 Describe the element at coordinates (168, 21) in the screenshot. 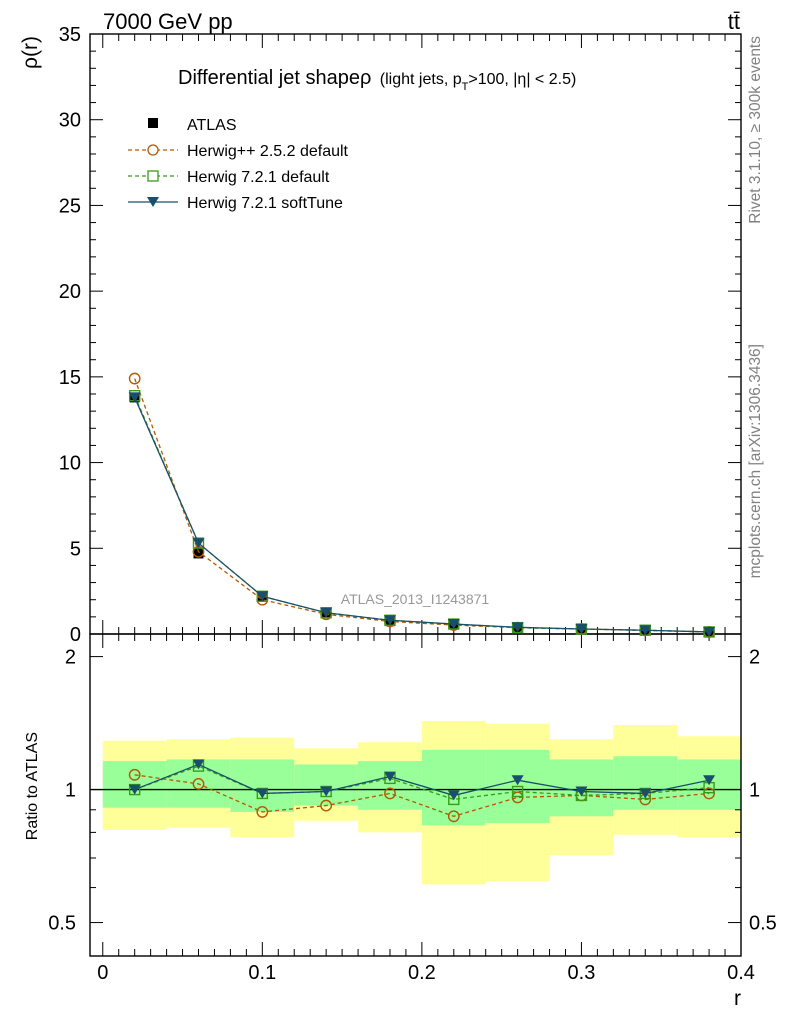

I see `header-energy-label: 7000 GeV pp` at that location.